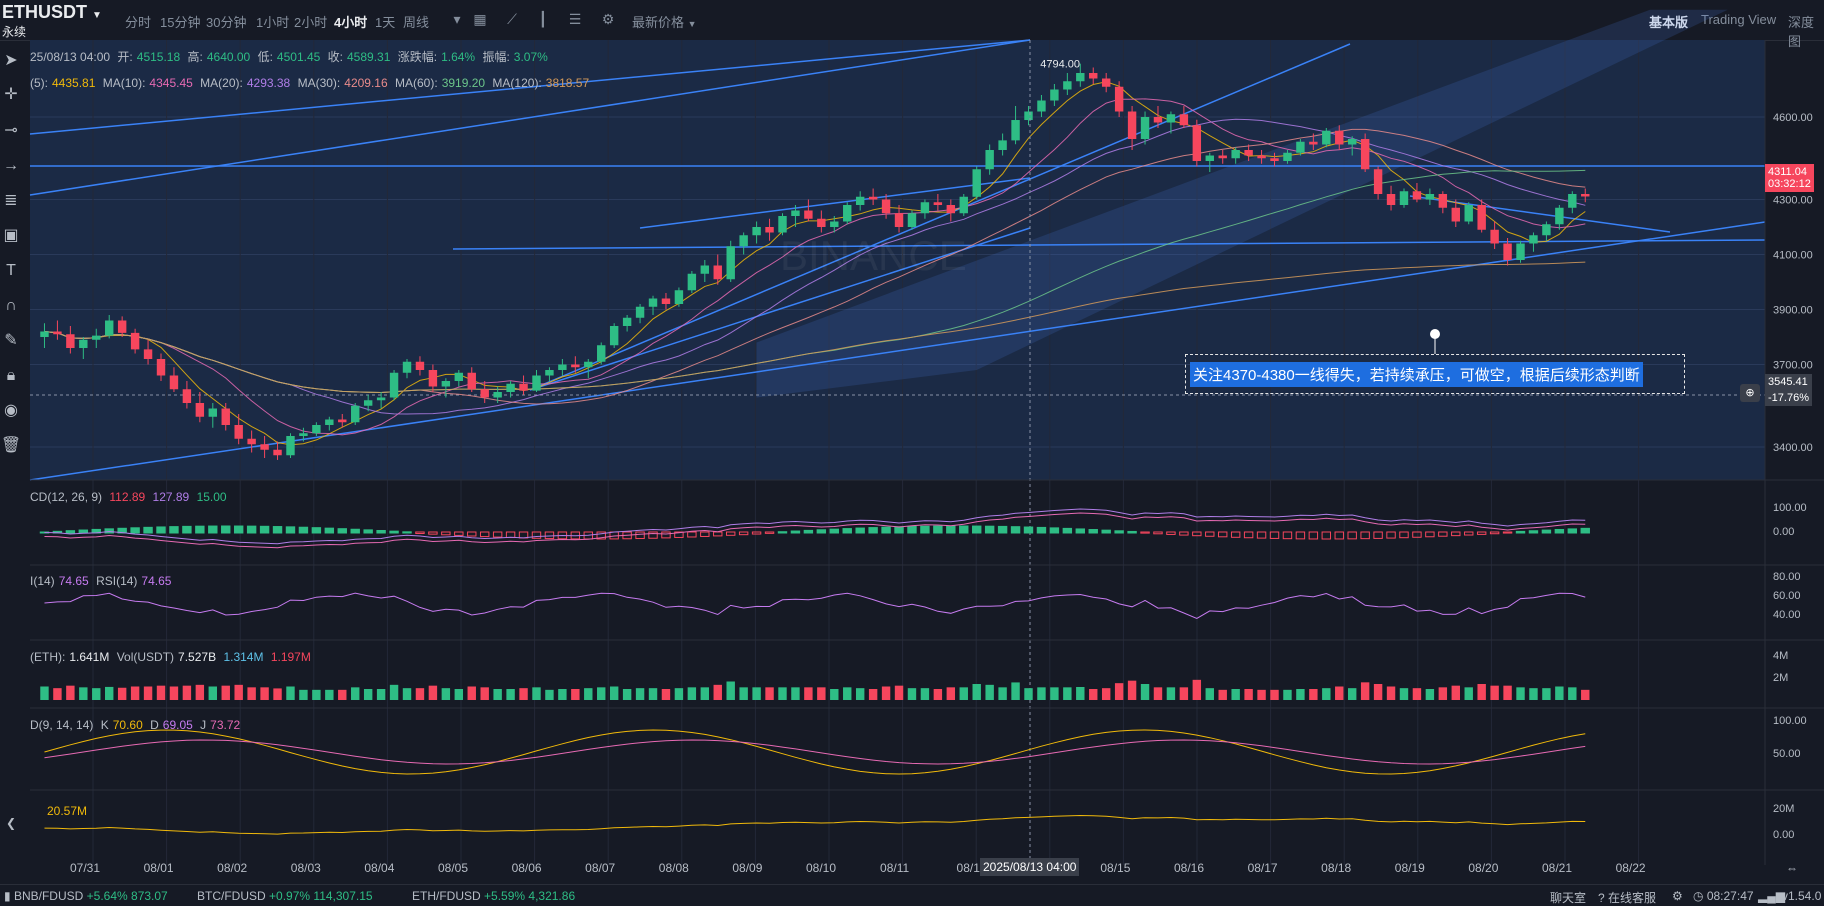 The height and width of the screenshot is (906, 1824). I want to click on ma120-value: 3818.57, so click(567, 83).